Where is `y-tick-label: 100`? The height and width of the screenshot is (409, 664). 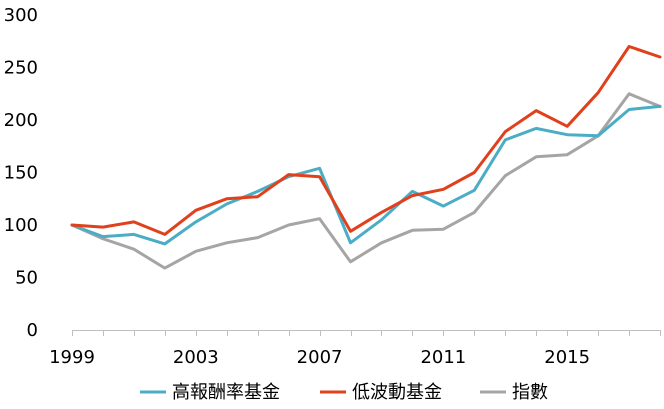 y-tick-label: 100 is located at coordinates (21, 225).